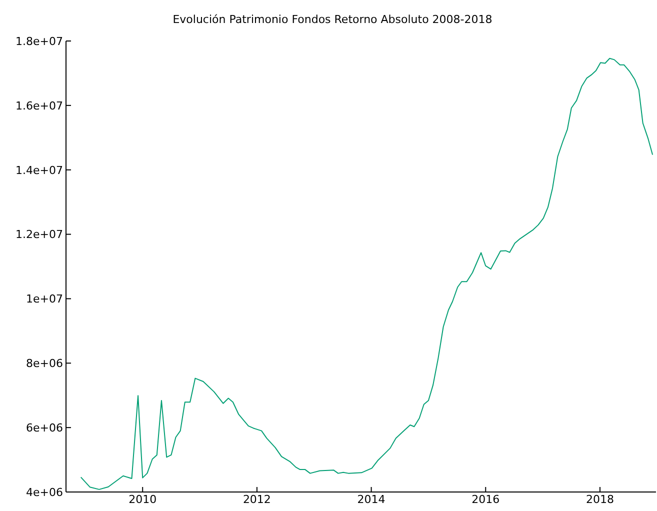 The image size is (657, 511). Describe the element at coordinates (39, 235) in the screenshot. I see `y-tick-label: 1.2e+07` at that location.